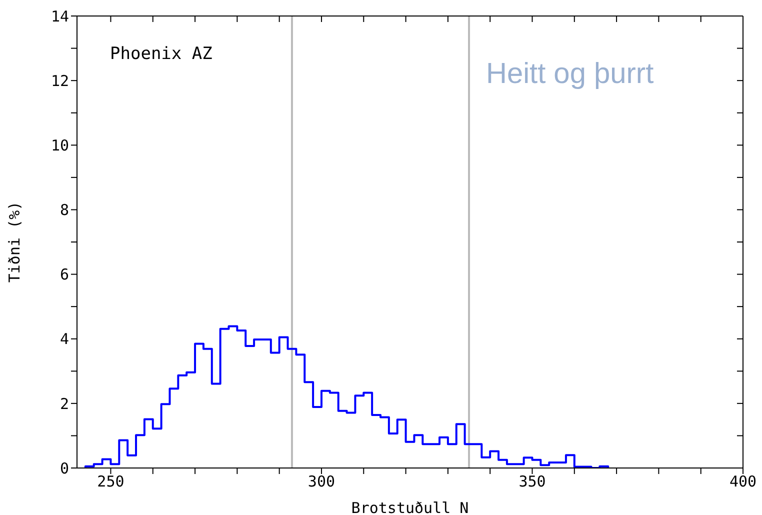 This screenshot has height=515, width=762. I want to click on y-tick-label: 4, so click(64, 339).